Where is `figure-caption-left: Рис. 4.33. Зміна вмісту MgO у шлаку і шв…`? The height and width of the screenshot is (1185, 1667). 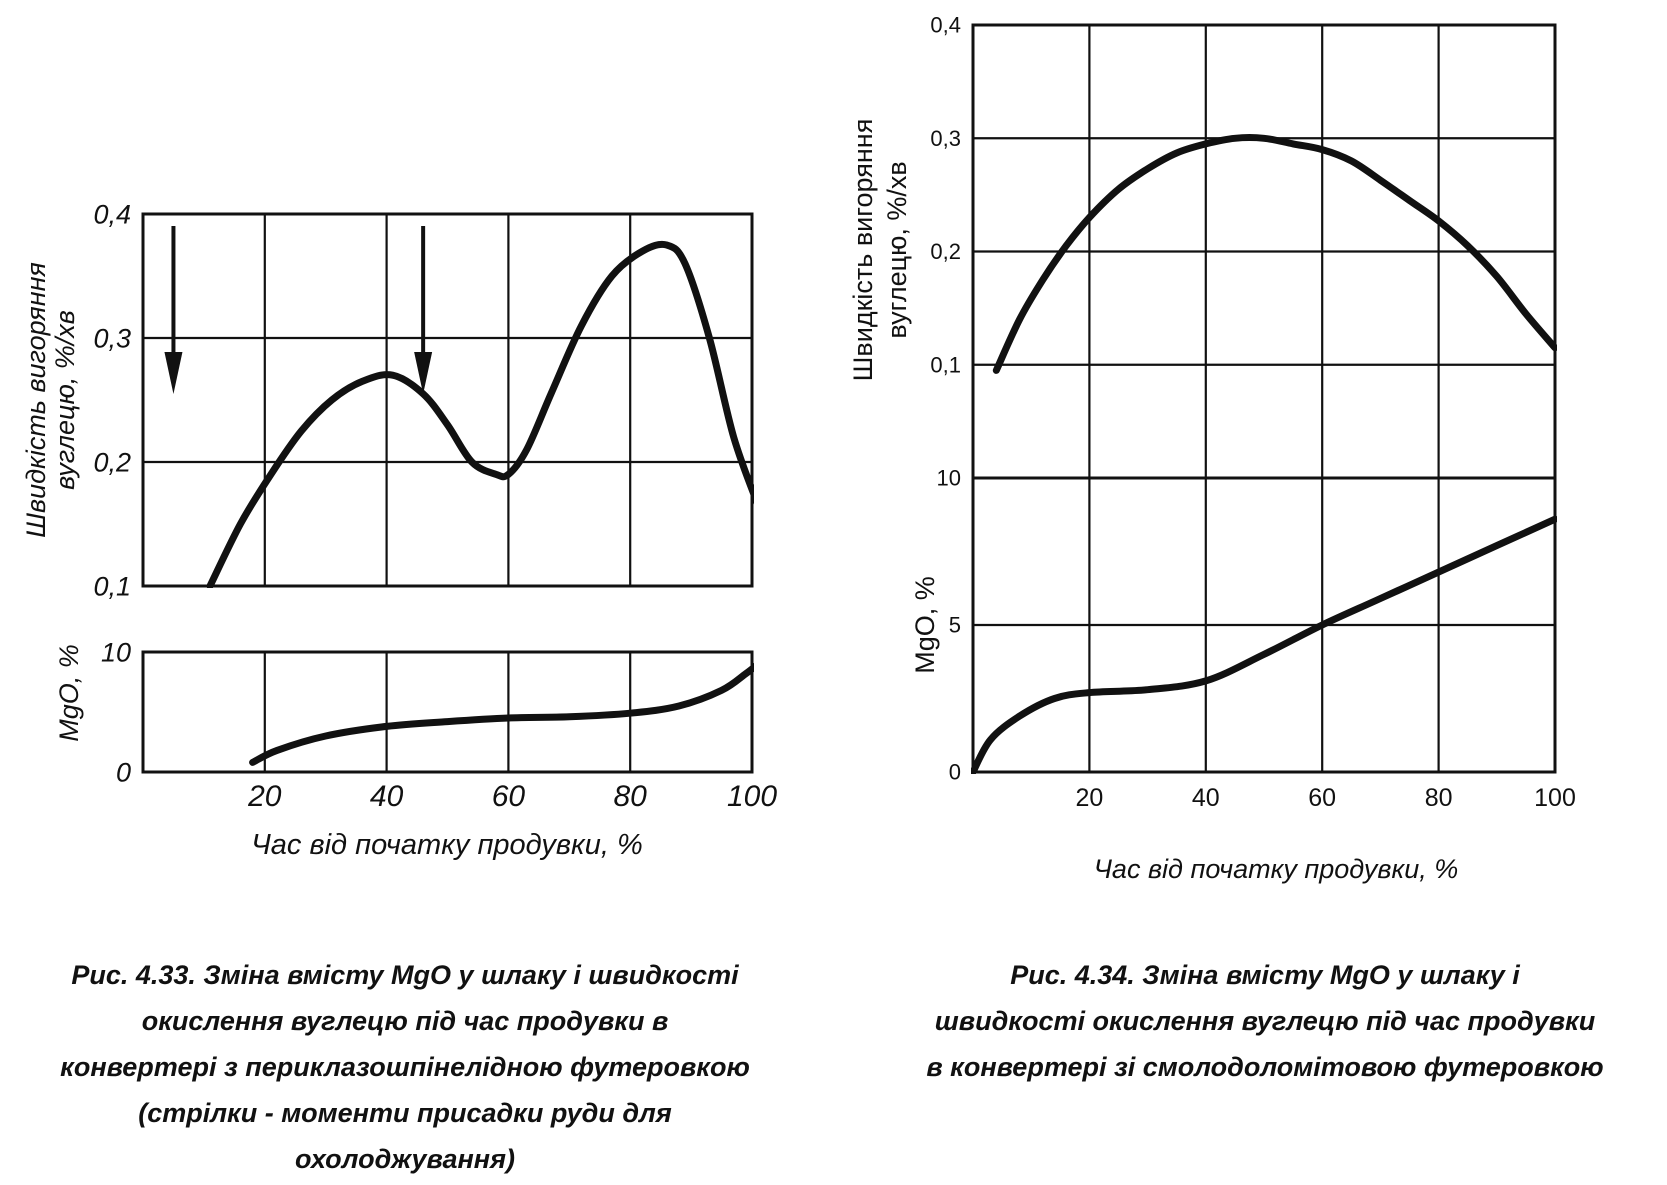
figure-caption-left: Рис. 4.33. Зміна вмісту MgO у шлаку і шв… is located at coordinates (405, 1067).